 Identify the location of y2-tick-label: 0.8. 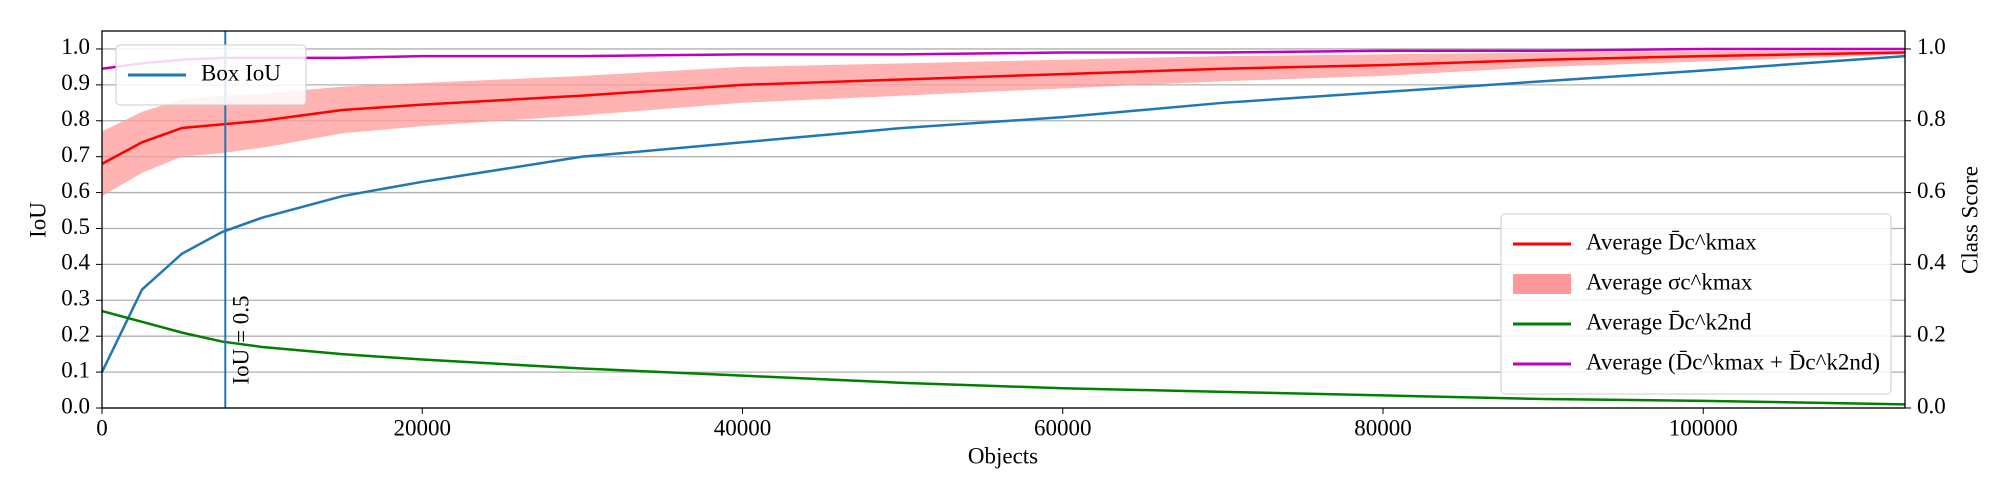
(1931, 118).